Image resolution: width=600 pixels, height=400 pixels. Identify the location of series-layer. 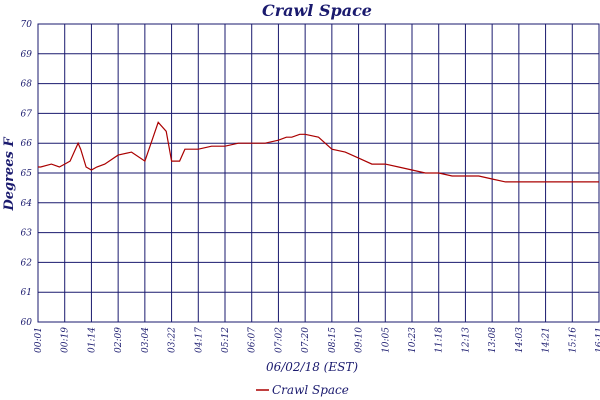
(318, 152).